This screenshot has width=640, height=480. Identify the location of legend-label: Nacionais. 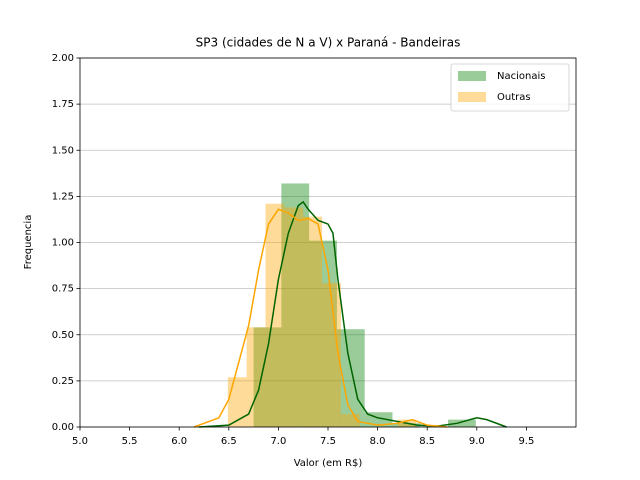
(521, 76).